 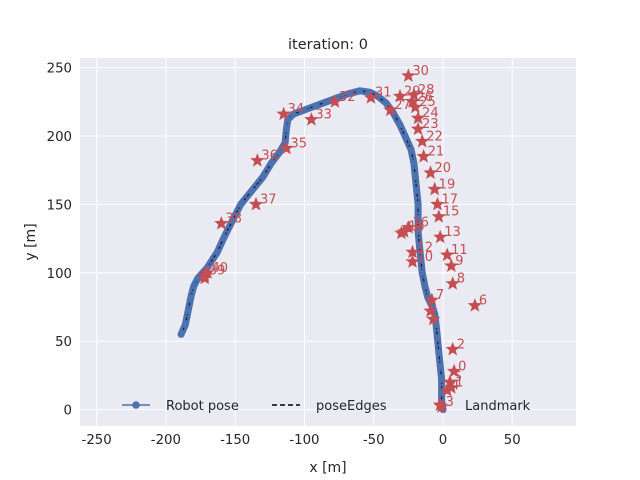 What do you see at coordinates (59, 274) in the screenshot?
I see `y-tick-label: 100` at bounding box center [59, 274].